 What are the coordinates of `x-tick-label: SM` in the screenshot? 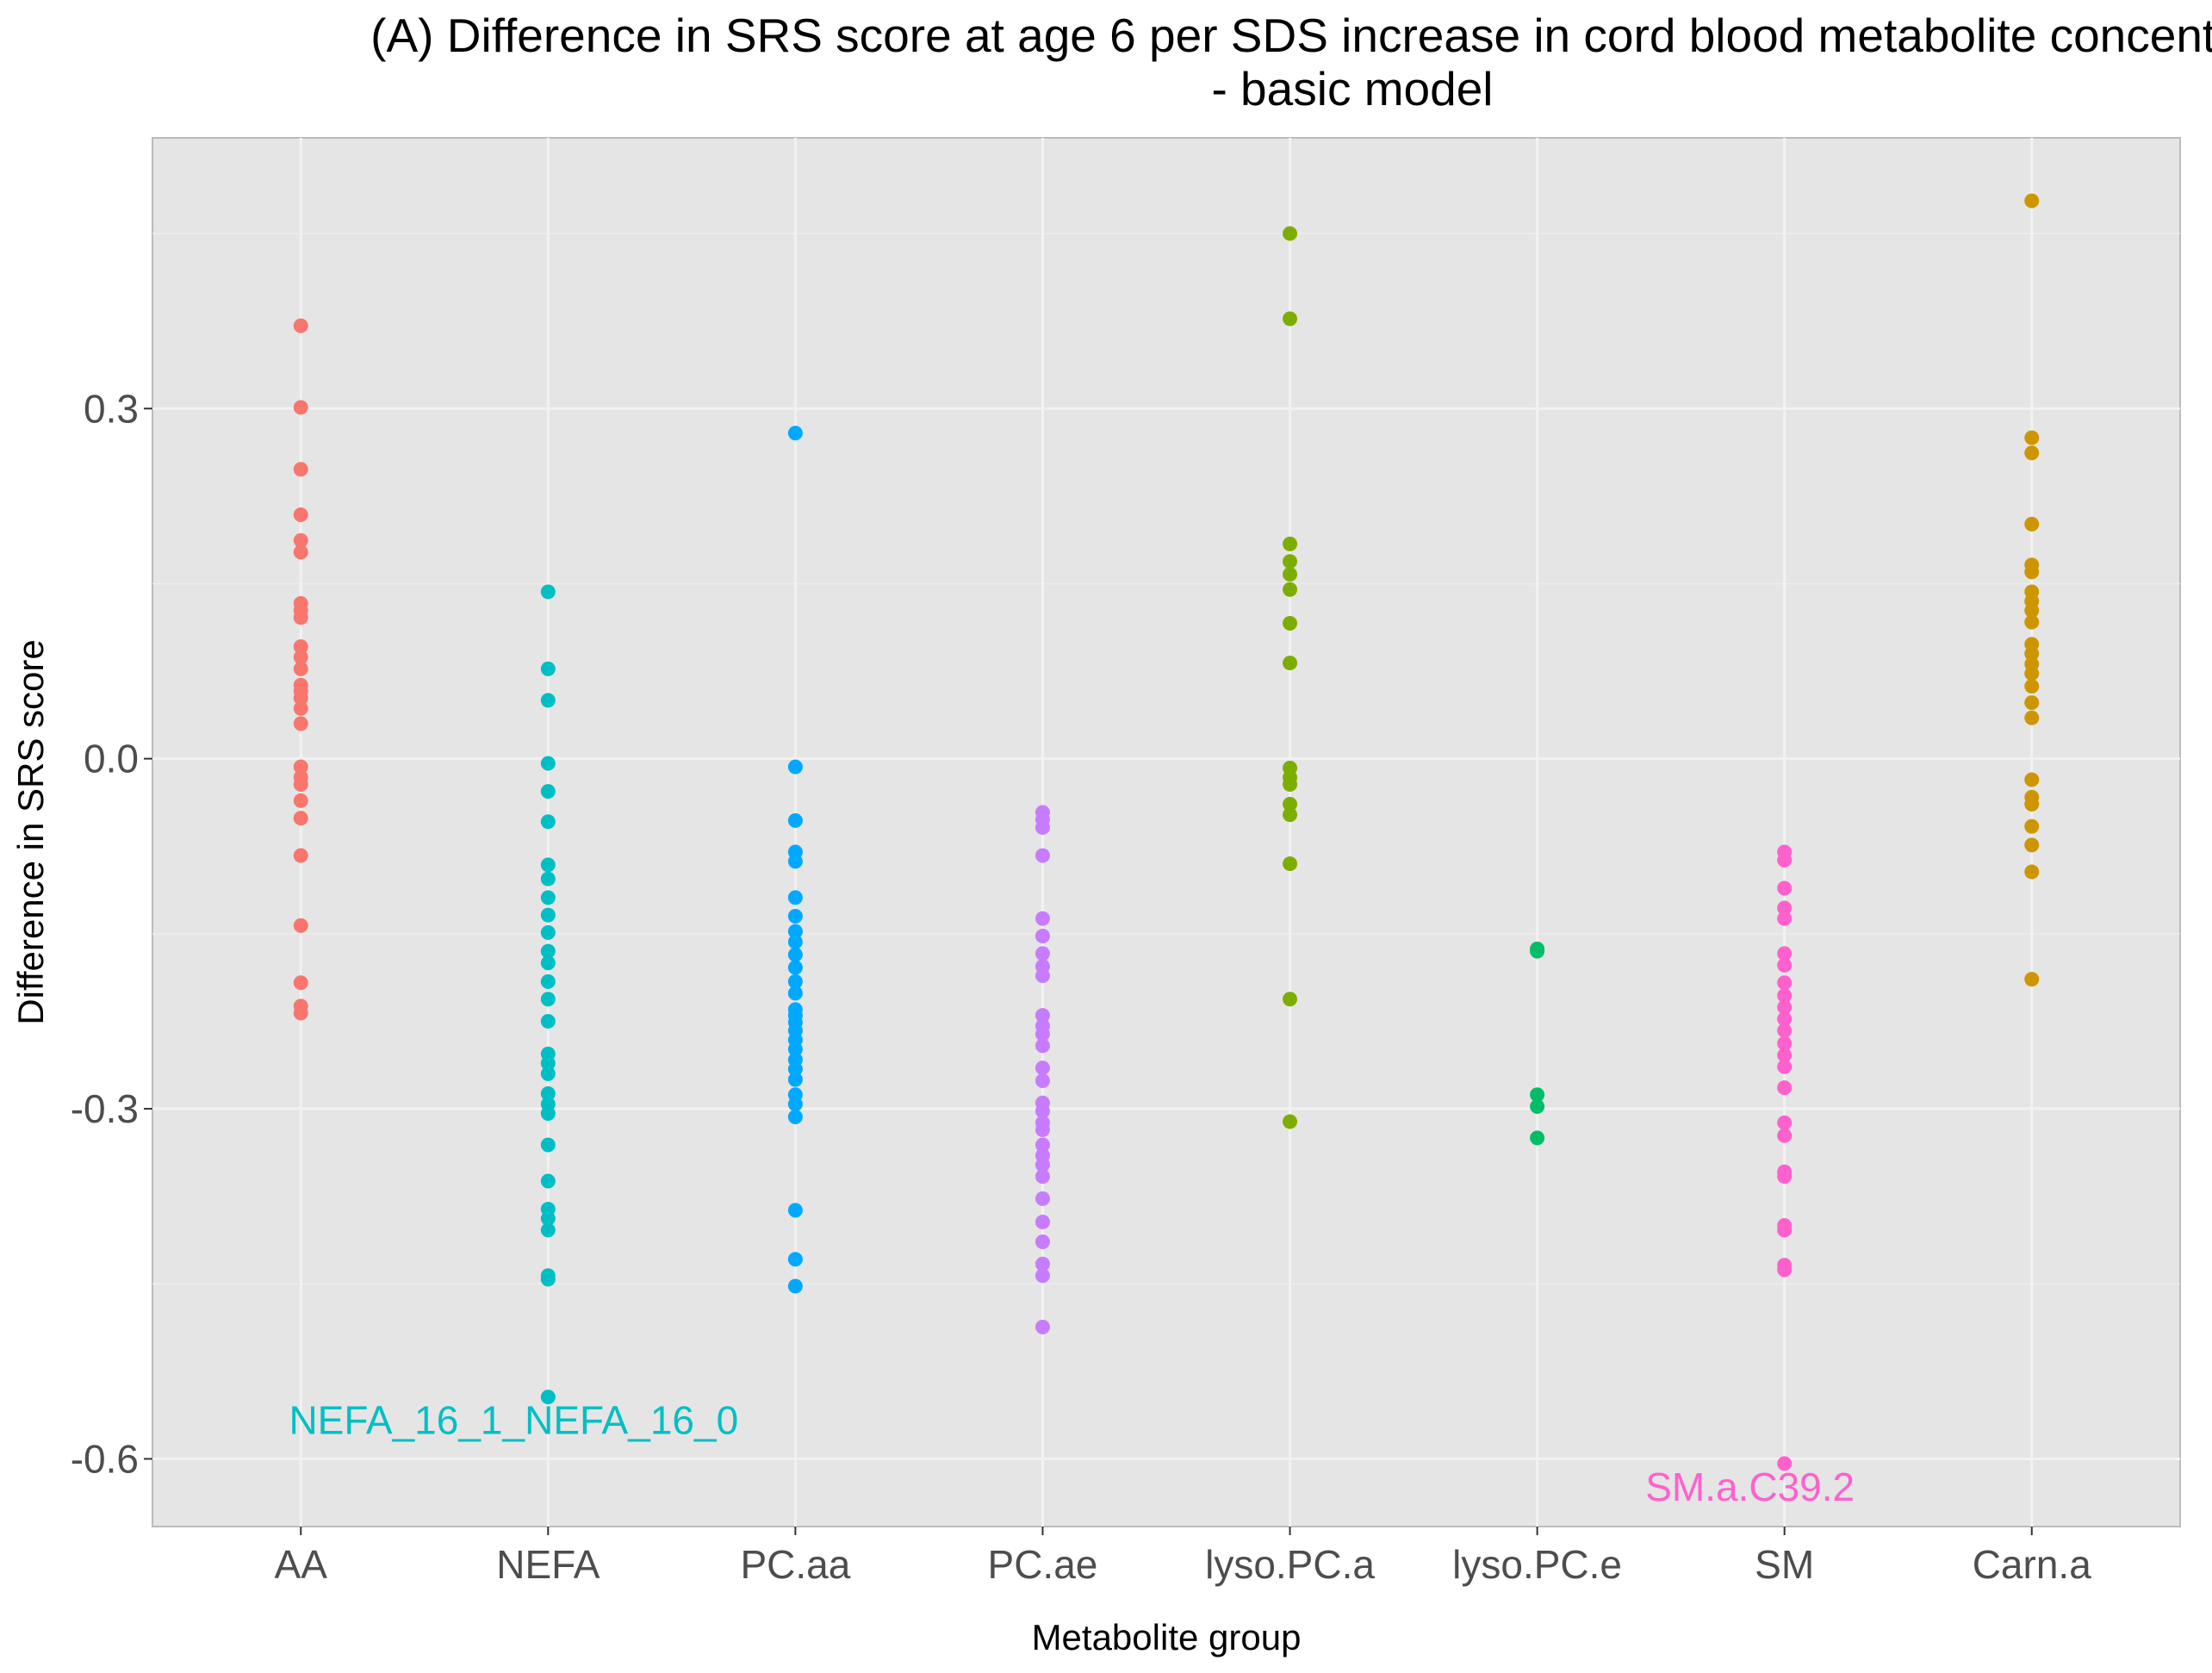 It's located at (1784, 1564).